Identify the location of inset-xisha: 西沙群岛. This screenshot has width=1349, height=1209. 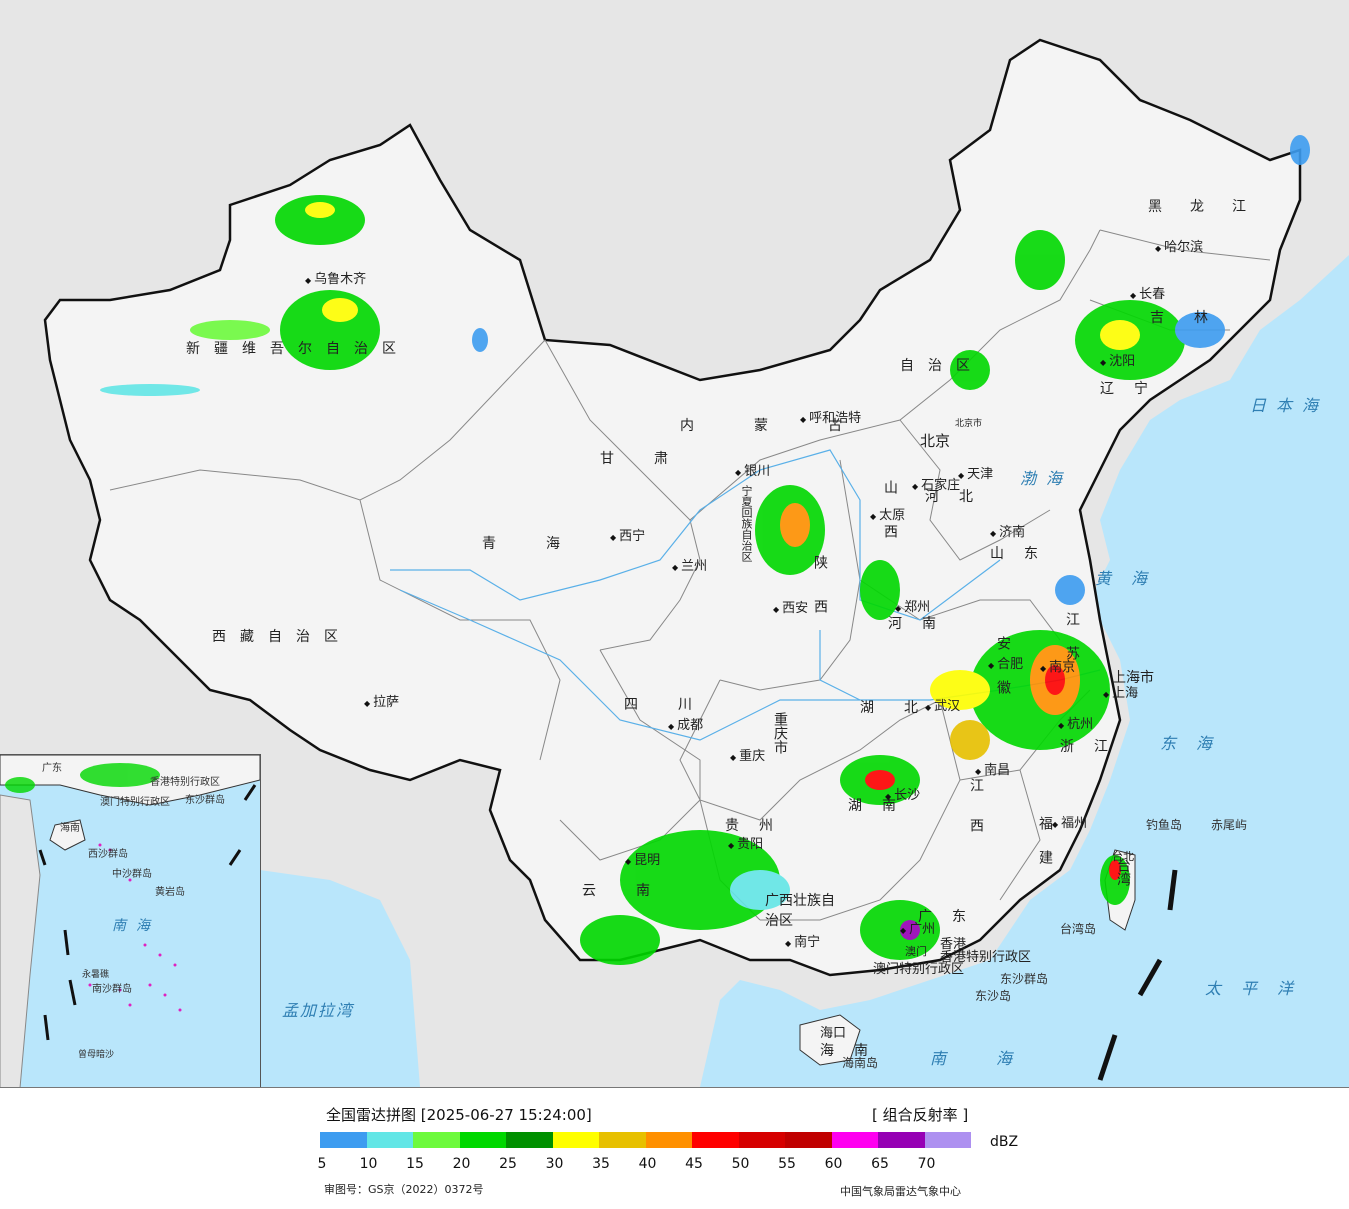
(108, 854).